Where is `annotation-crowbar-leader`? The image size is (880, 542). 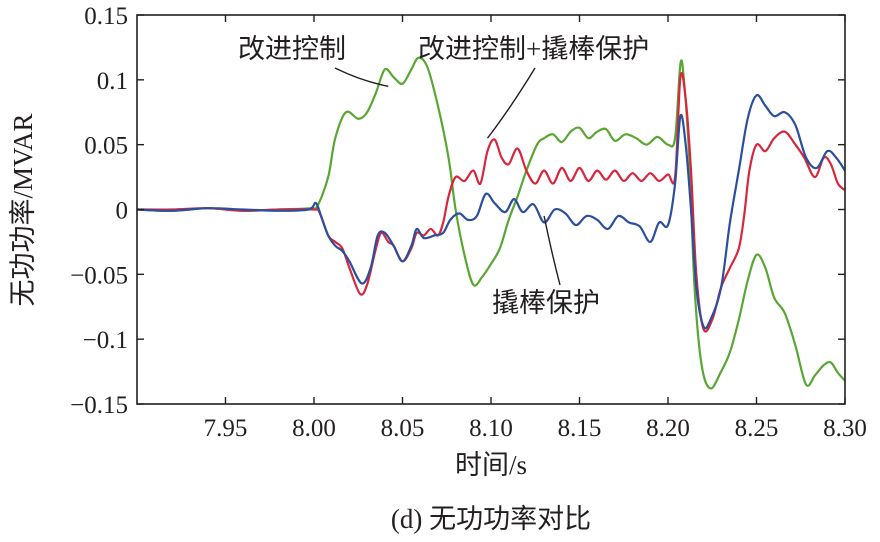 annotation-crowbar-leader is located at coordinates (552, 250).